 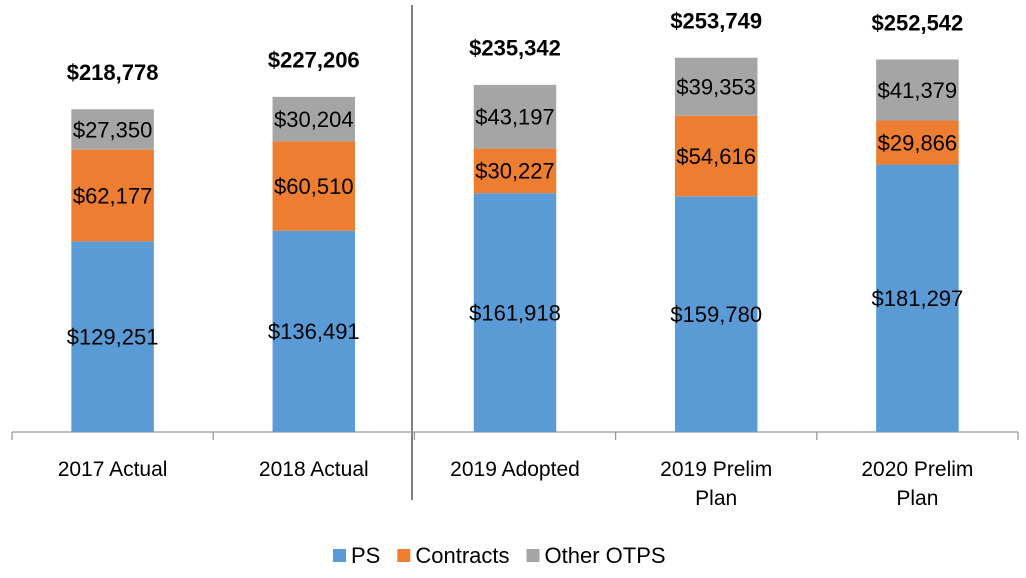 What do you see at coordinates (515, 469) in the screenshot?
I see `x-tick-label: 2019 Adopted` at bounding box center [515, 469].